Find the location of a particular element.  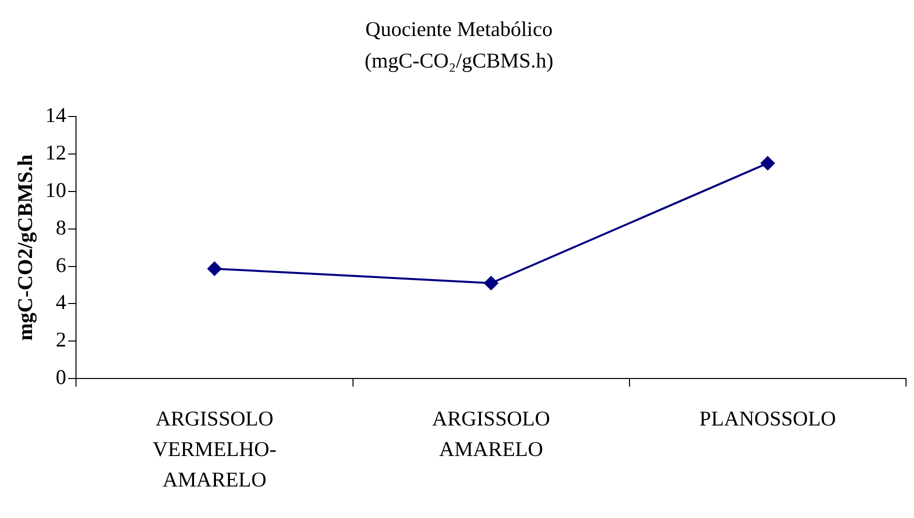

y-tick-label: 4 is located at coordinates (61, 302).